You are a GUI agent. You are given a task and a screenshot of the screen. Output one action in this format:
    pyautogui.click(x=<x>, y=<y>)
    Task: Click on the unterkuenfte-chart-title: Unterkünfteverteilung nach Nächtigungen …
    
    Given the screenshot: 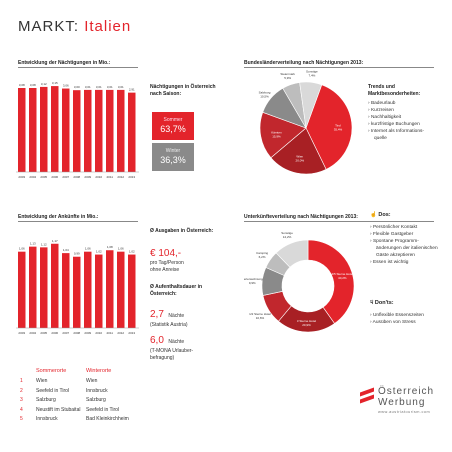 What is the action you would take?
    pyautogui.click(x=301, y=217)
    